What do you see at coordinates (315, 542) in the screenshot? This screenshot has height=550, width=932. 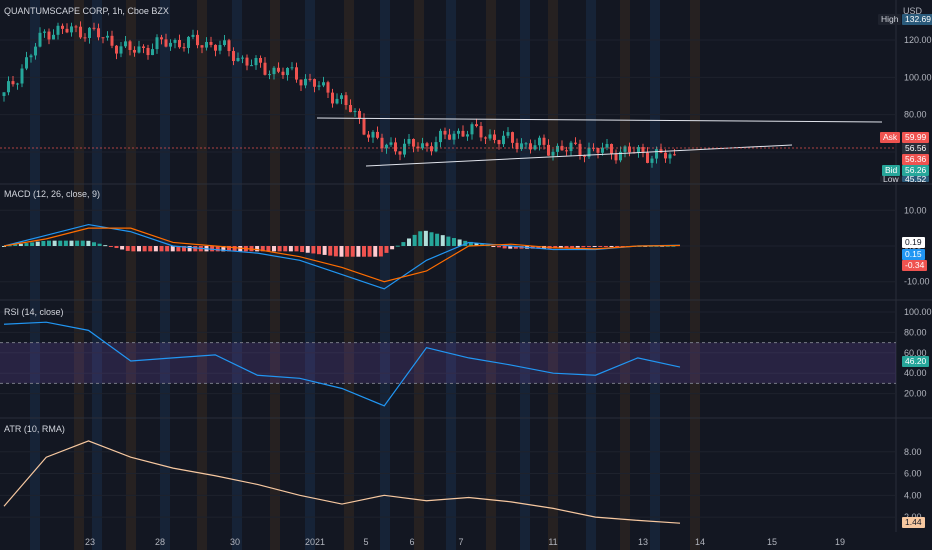 I see `x-tick-label: 2021` at bounding box center [315, 542].